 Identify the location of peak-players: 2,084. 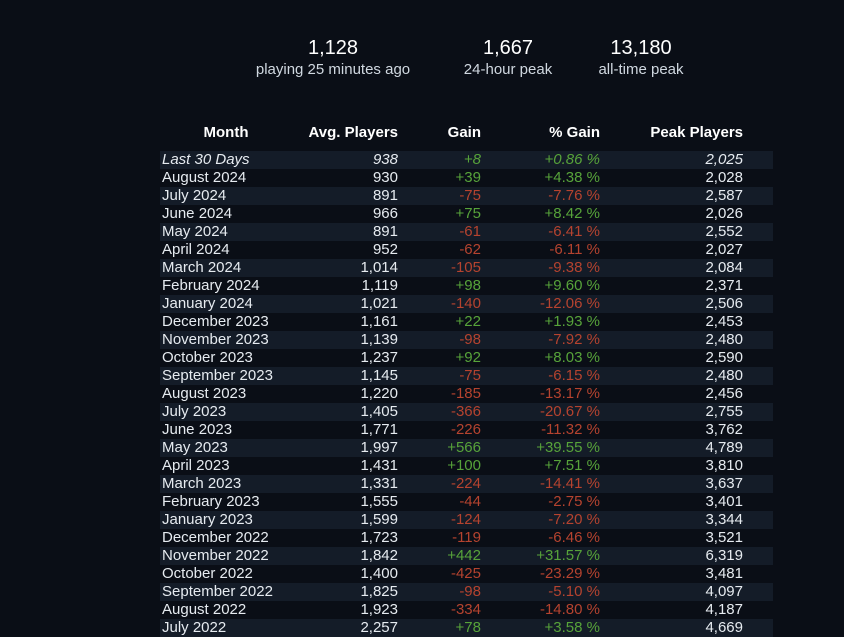
(724, 267).